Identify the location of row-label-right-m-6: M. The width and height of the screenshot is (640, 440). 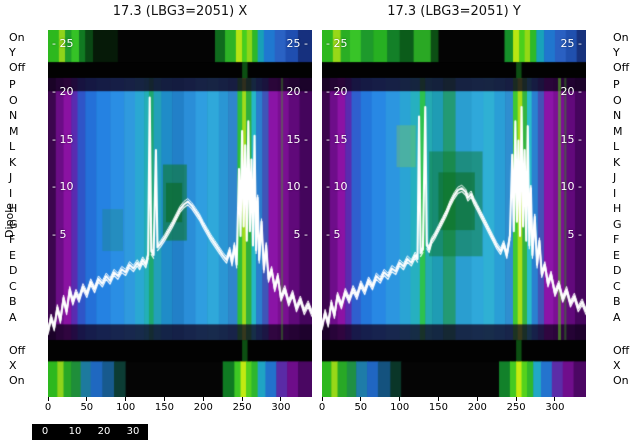
(618, 131).